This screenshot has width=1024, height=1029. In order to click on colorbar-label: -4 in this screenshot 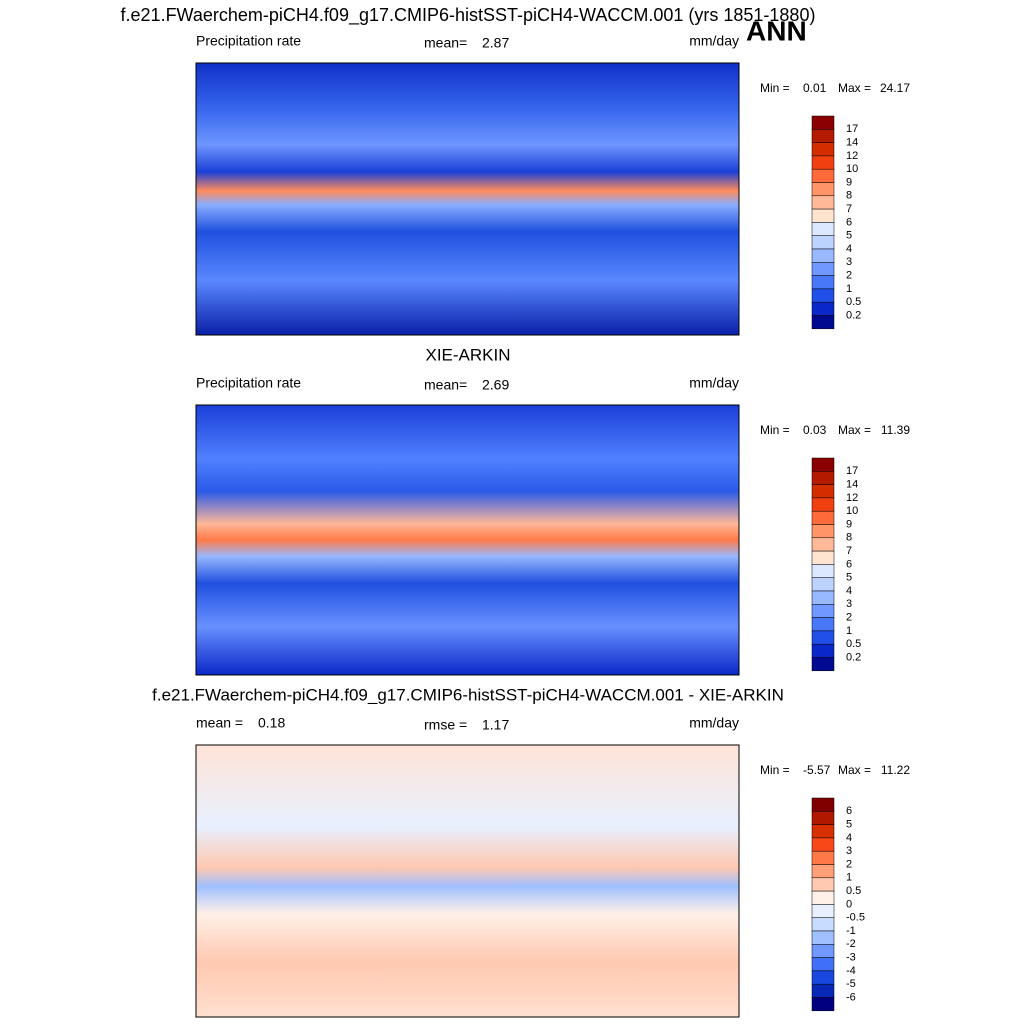, I will do `click(851, 971)`.